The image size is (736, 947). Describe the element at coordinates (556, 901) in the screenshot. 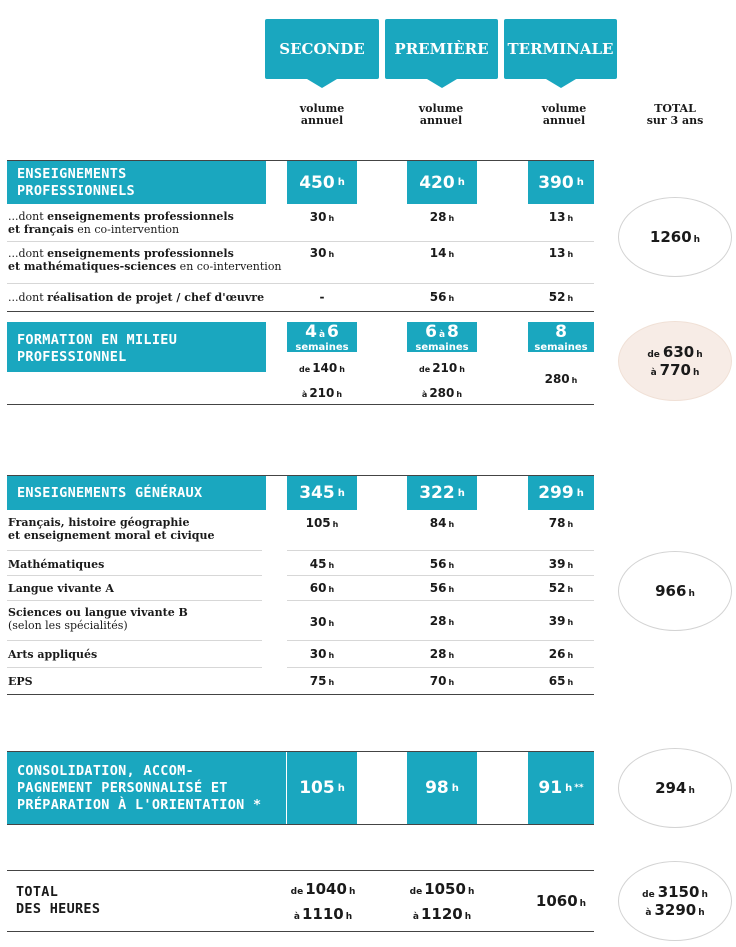

I see `value: 1060` at that location.